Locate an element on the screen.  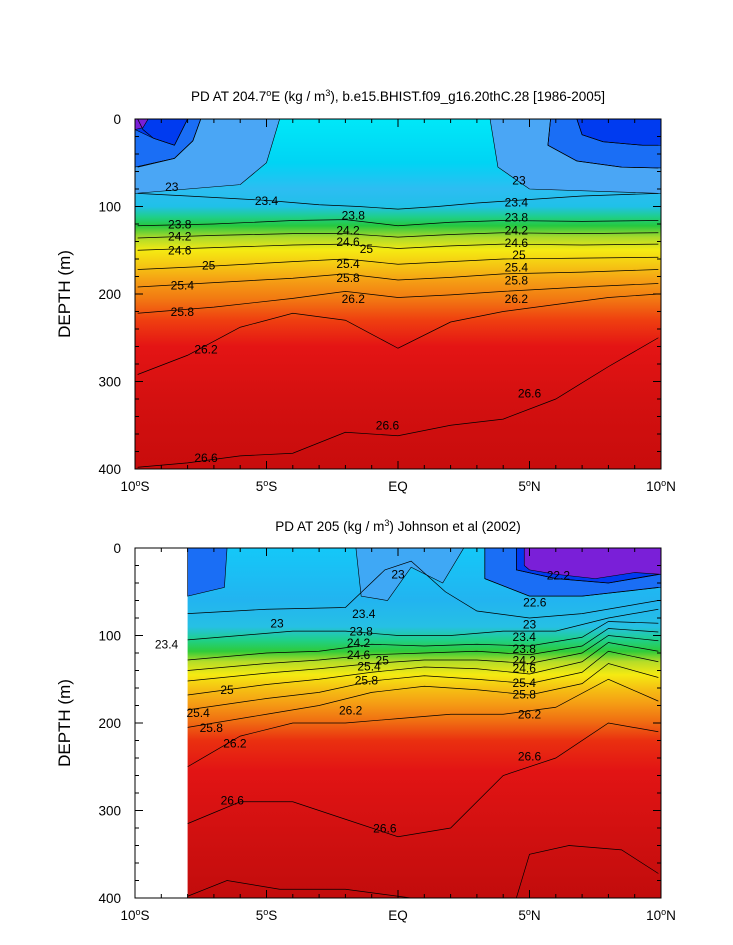
panel-bottom-patches is located at coordinates (424, 574).